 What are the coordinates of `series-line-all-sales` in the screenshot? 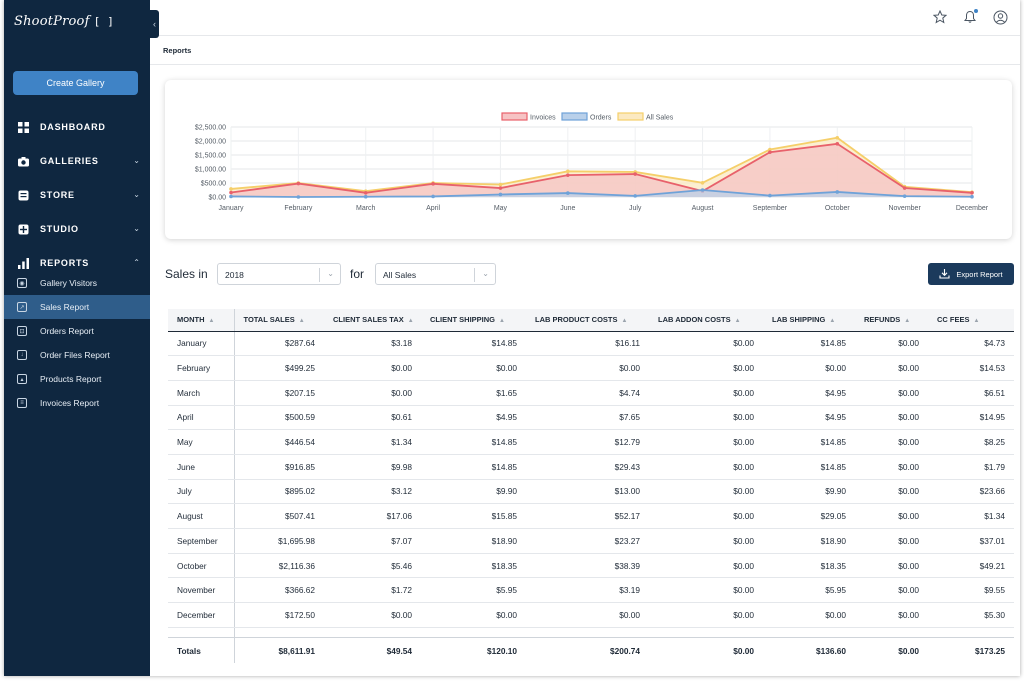 It's located at (601, 165).